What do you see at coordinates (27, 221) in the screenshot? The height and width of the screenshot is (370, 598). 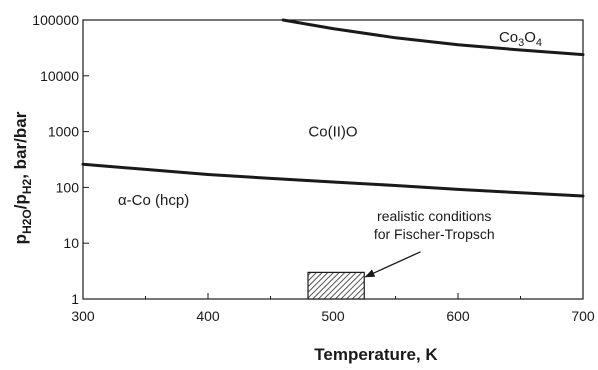 I see `y-axis-title-sub1: H2O` at bounding box center [27, 221].